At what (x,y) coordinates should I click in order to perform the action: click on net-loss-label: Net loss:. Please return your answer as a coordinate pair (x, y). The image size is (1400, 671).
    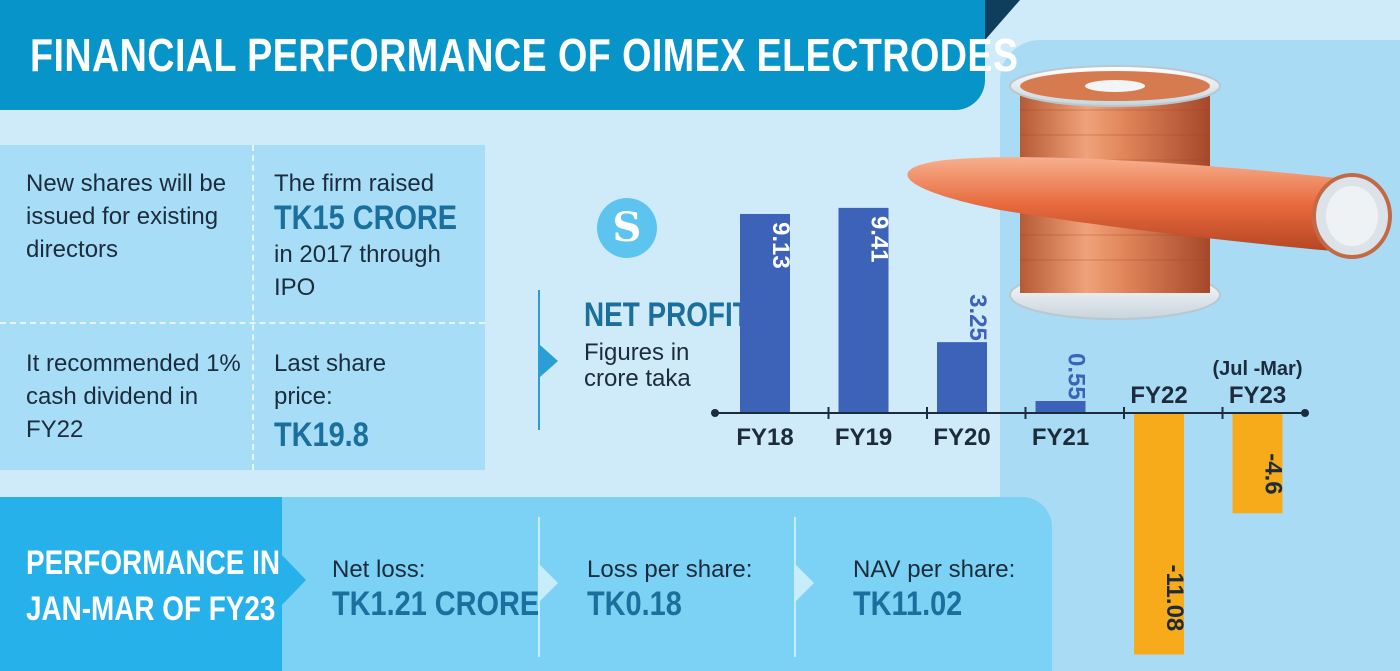
    Looking at the image, I should click on (379, 569).